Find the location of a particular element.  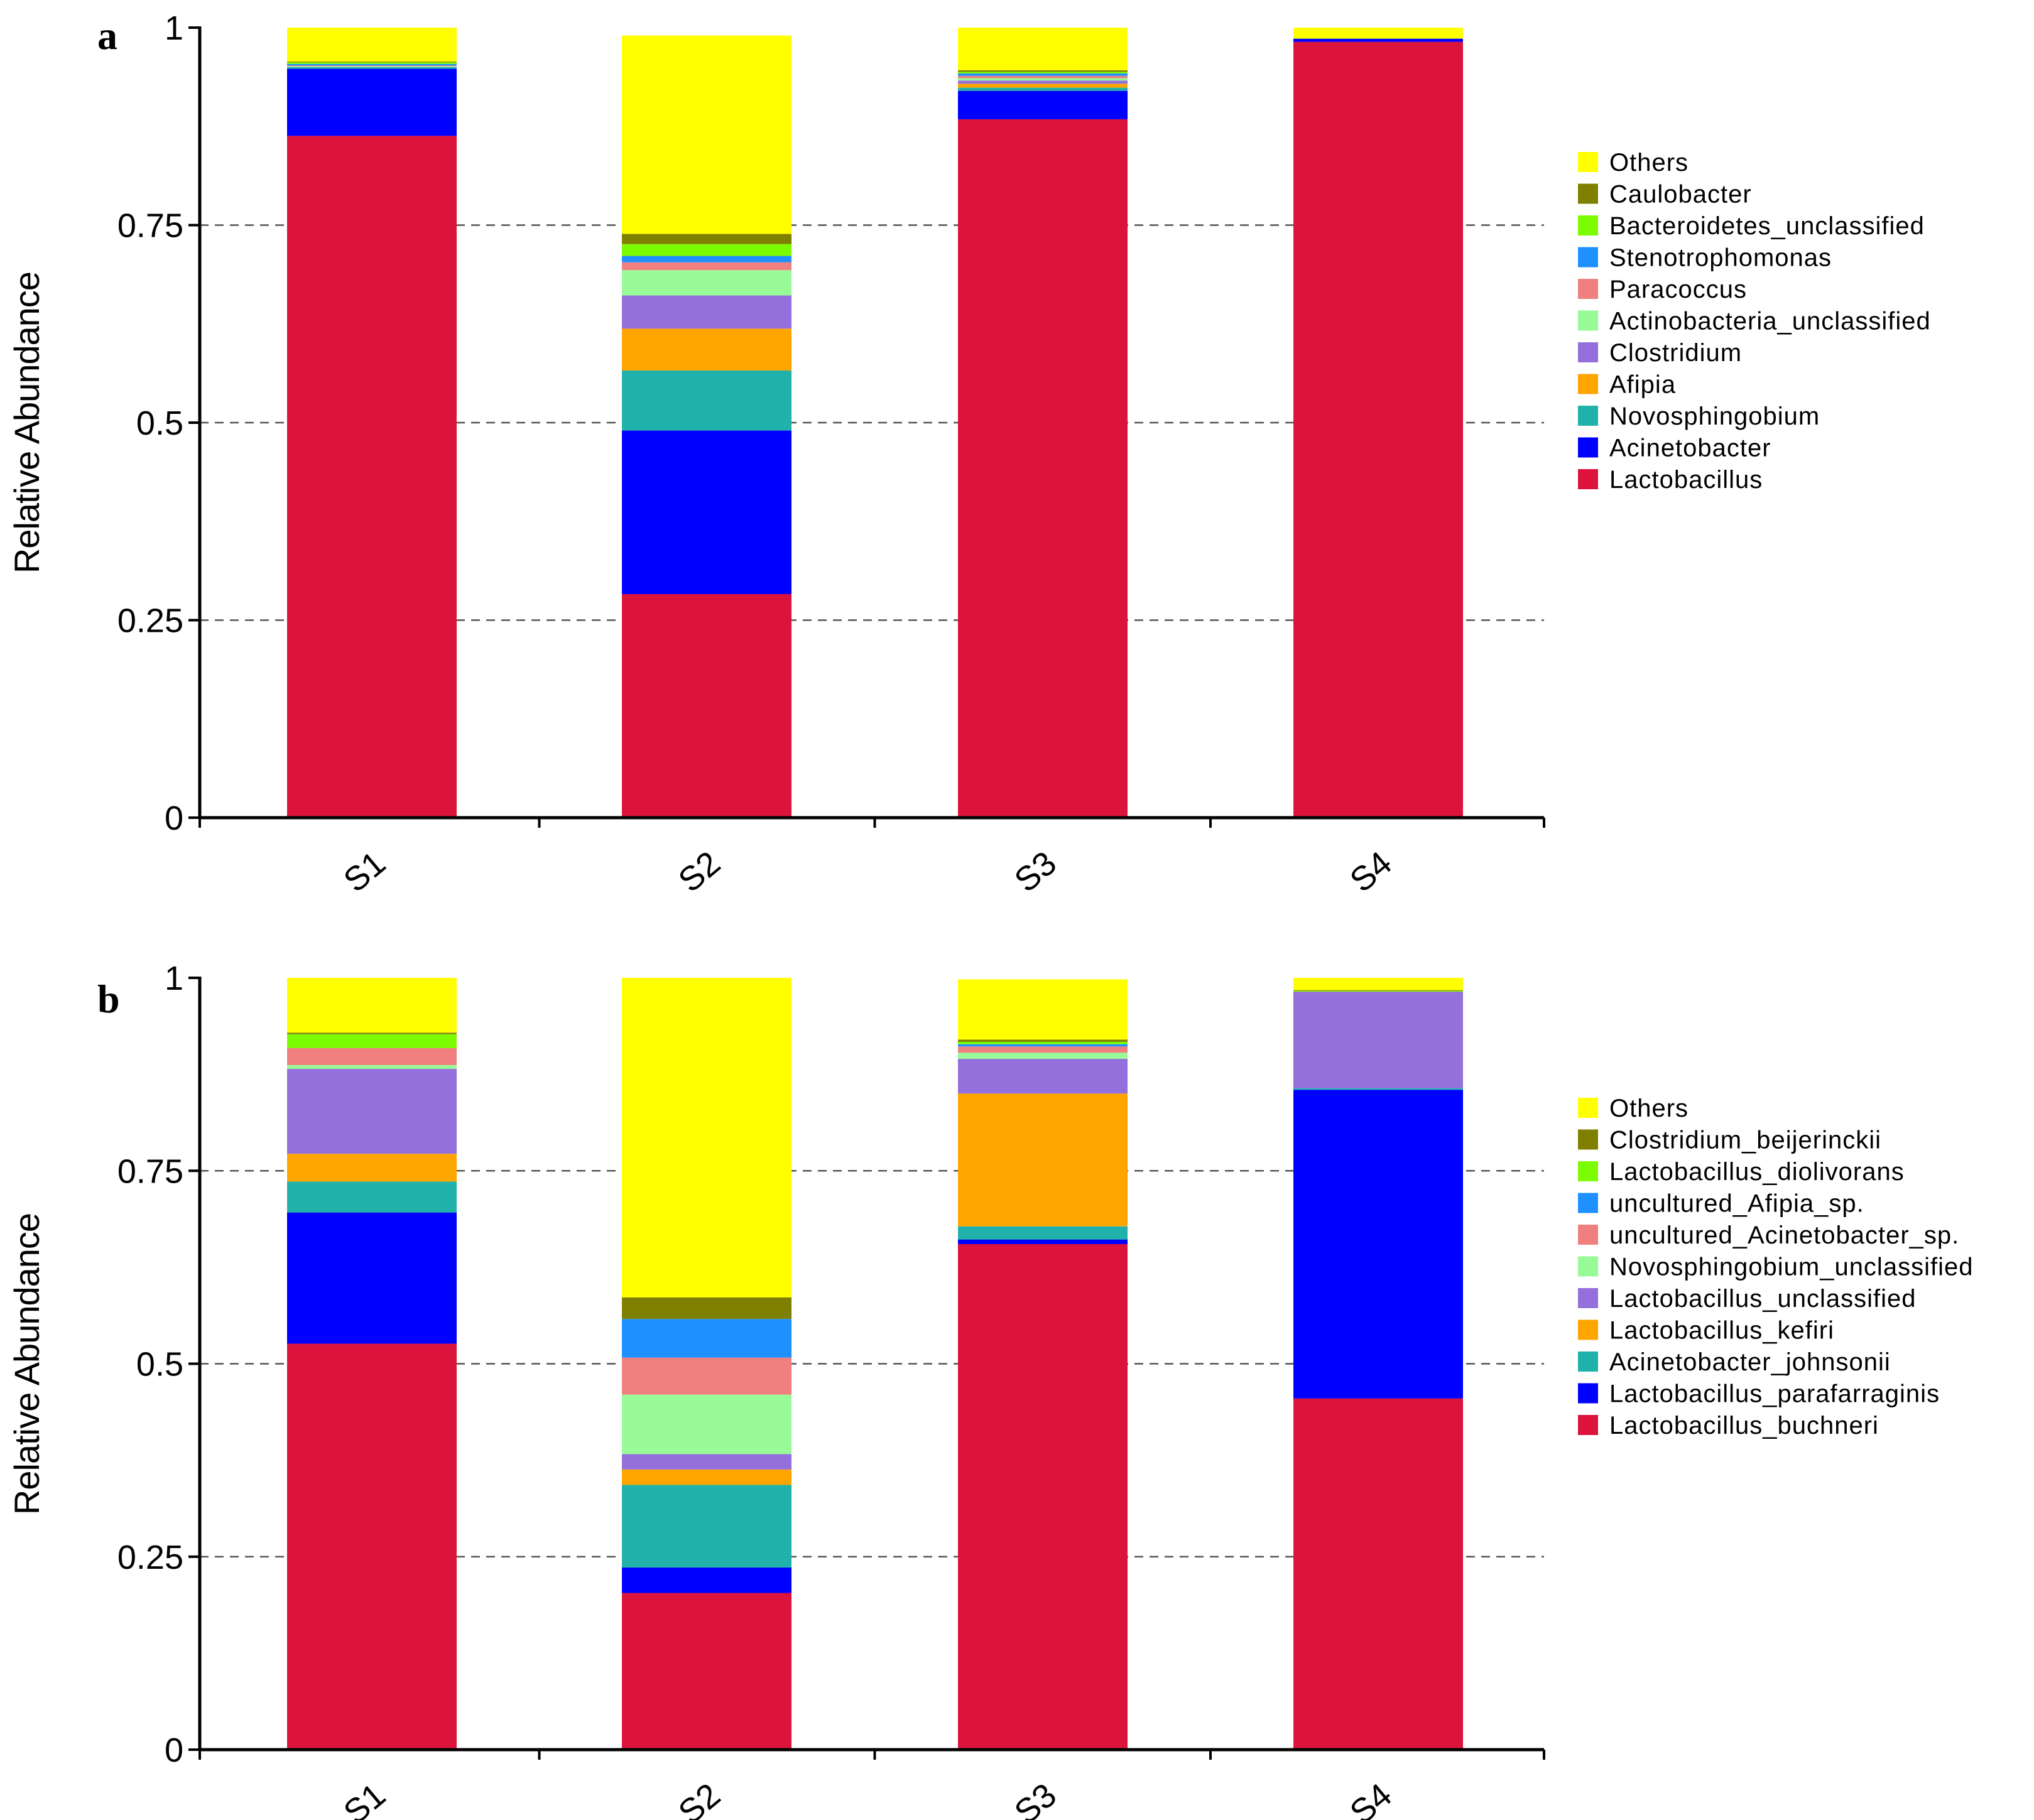

bar-segment-s3-lactobacillus-diolivorans is located at coordinates (1043, 1043).